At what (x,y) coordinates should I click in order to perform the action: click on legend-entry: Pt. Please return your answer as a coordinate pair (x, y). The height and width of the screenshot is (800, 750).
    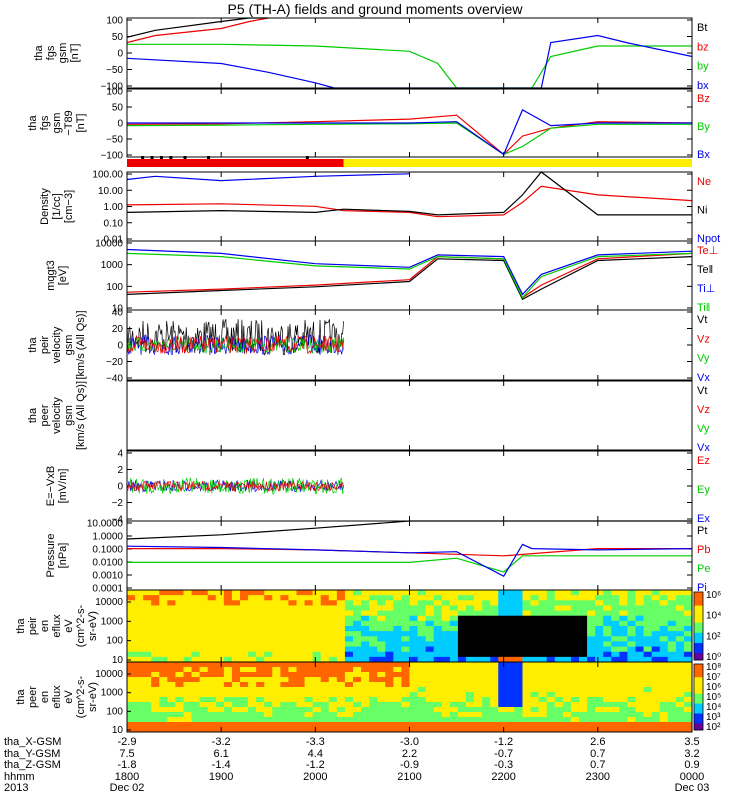
    Looking at the image, I should click on (702, 531).